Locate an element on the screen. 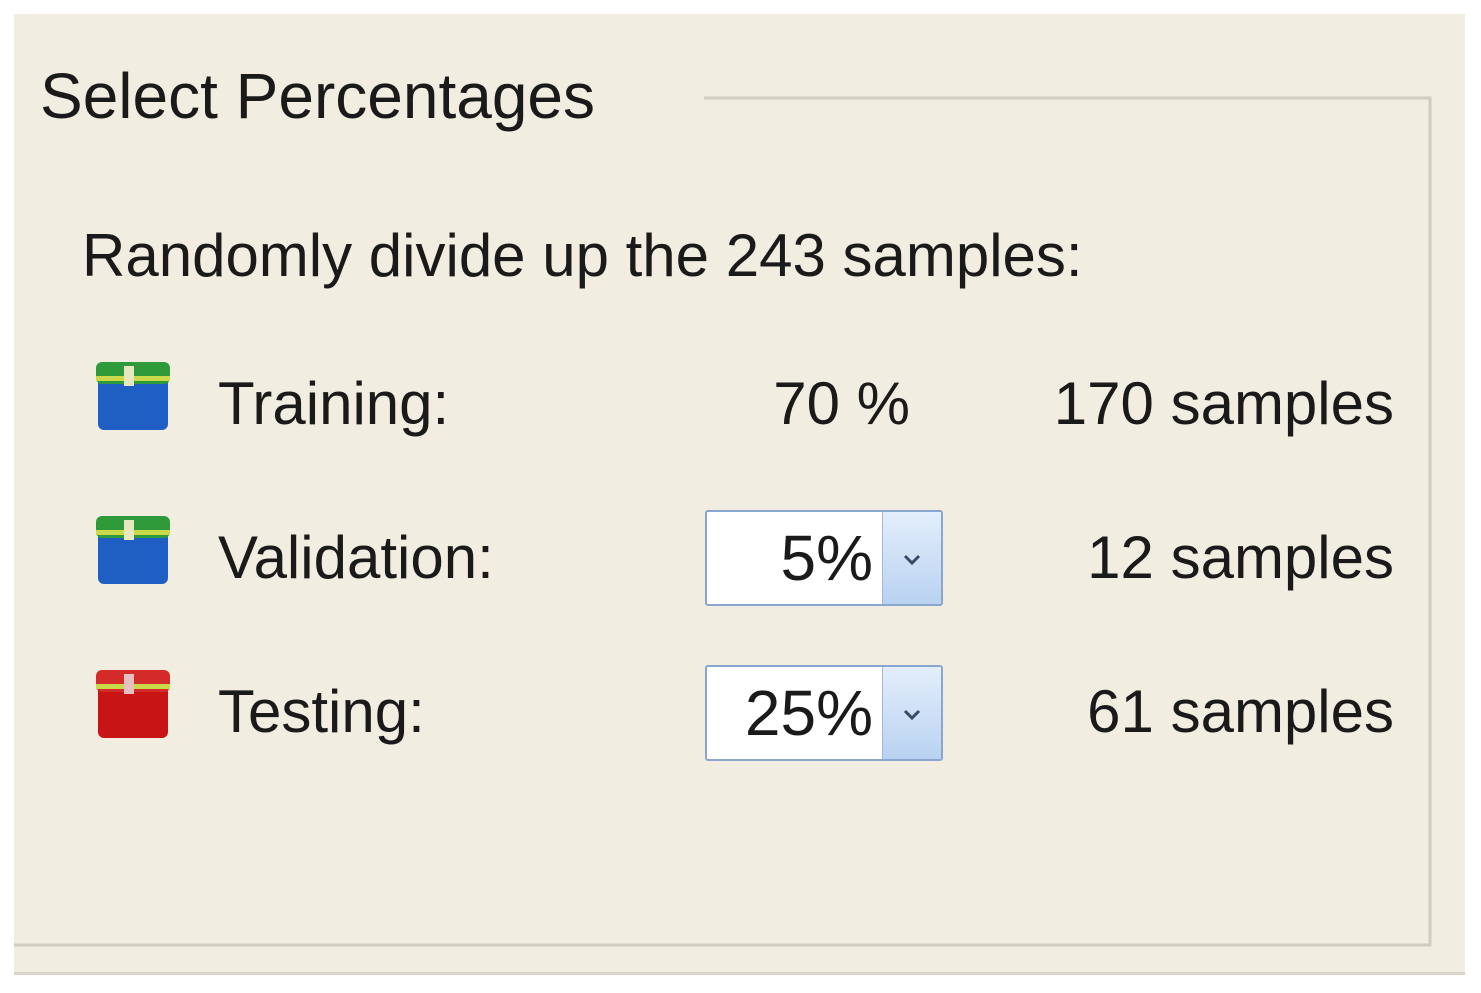 The height and width of the screenshot is (993, 1481). sample-count: 170 samples is located at coordinates (1223, 403).